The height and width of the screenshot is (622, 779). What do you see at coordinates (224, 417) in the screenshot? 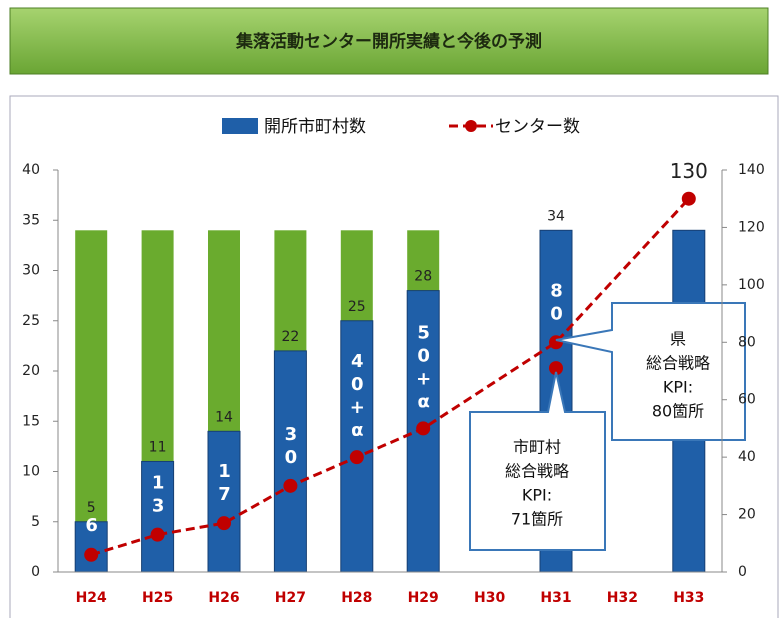
I see `data-label: 14` at bounding box center [224, 417].